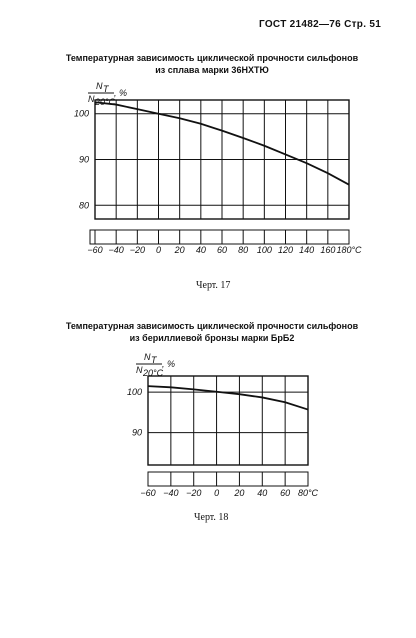  Describe the element at coordinates (243, 250) in the screenshot. I see `x-tick-label: 80` at that location.